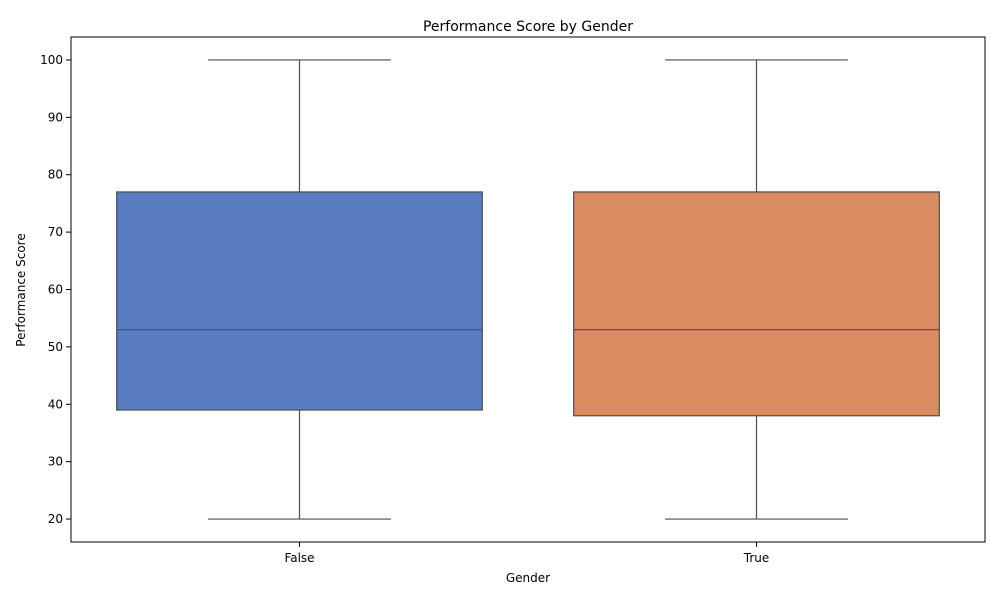  What do you see at coordinates (526, 553) in the screenshot?
I see `x-axis-ticks: False True` at bounding box center [526, 553].